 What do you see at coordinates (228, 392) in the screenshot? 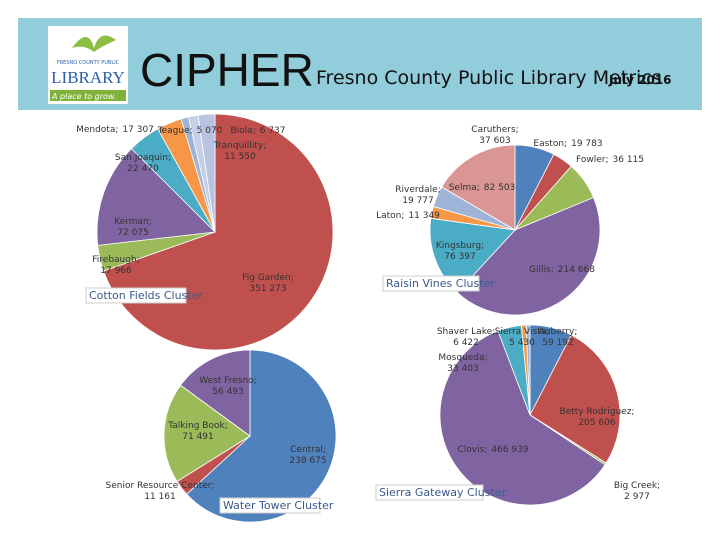
I see `value-label: 56 493` at bounding box center [228, 392].